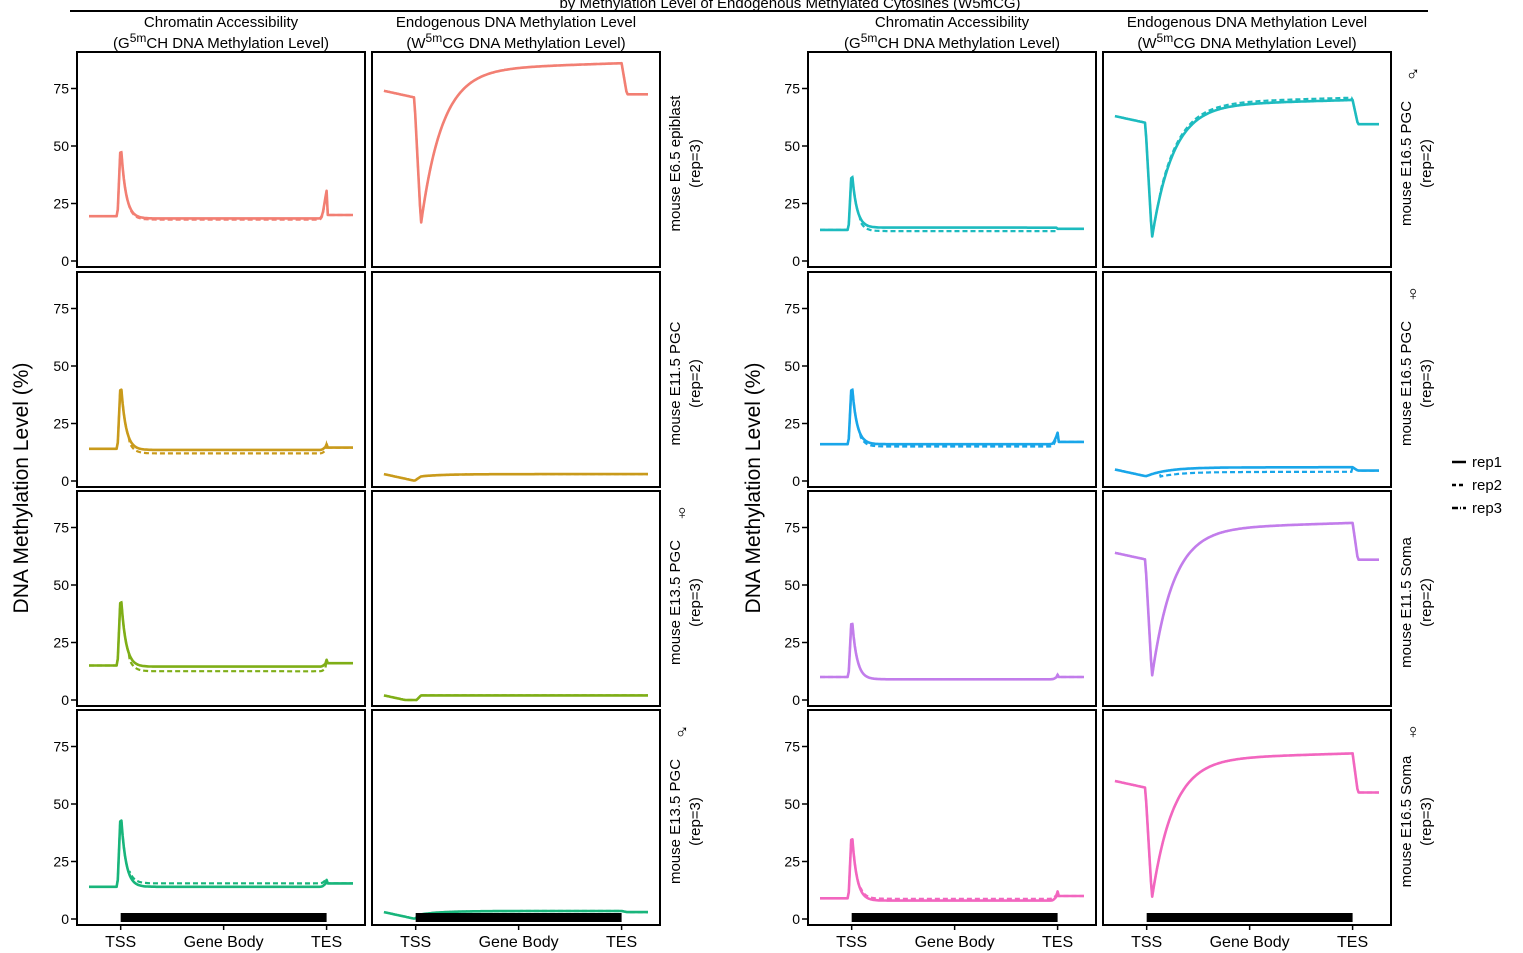 The height and width of the screenshot is (953, 1523). I want to click on row-label: mouse E16.5 Soma, so click(1406, 821).